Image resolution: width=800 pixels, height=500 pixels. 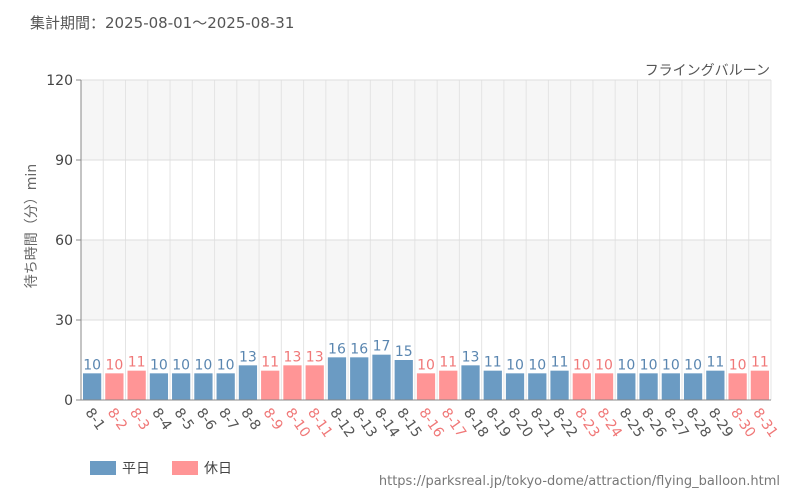 I want to click on chart-title: フライングバルーン, so click(x=707, y=71).